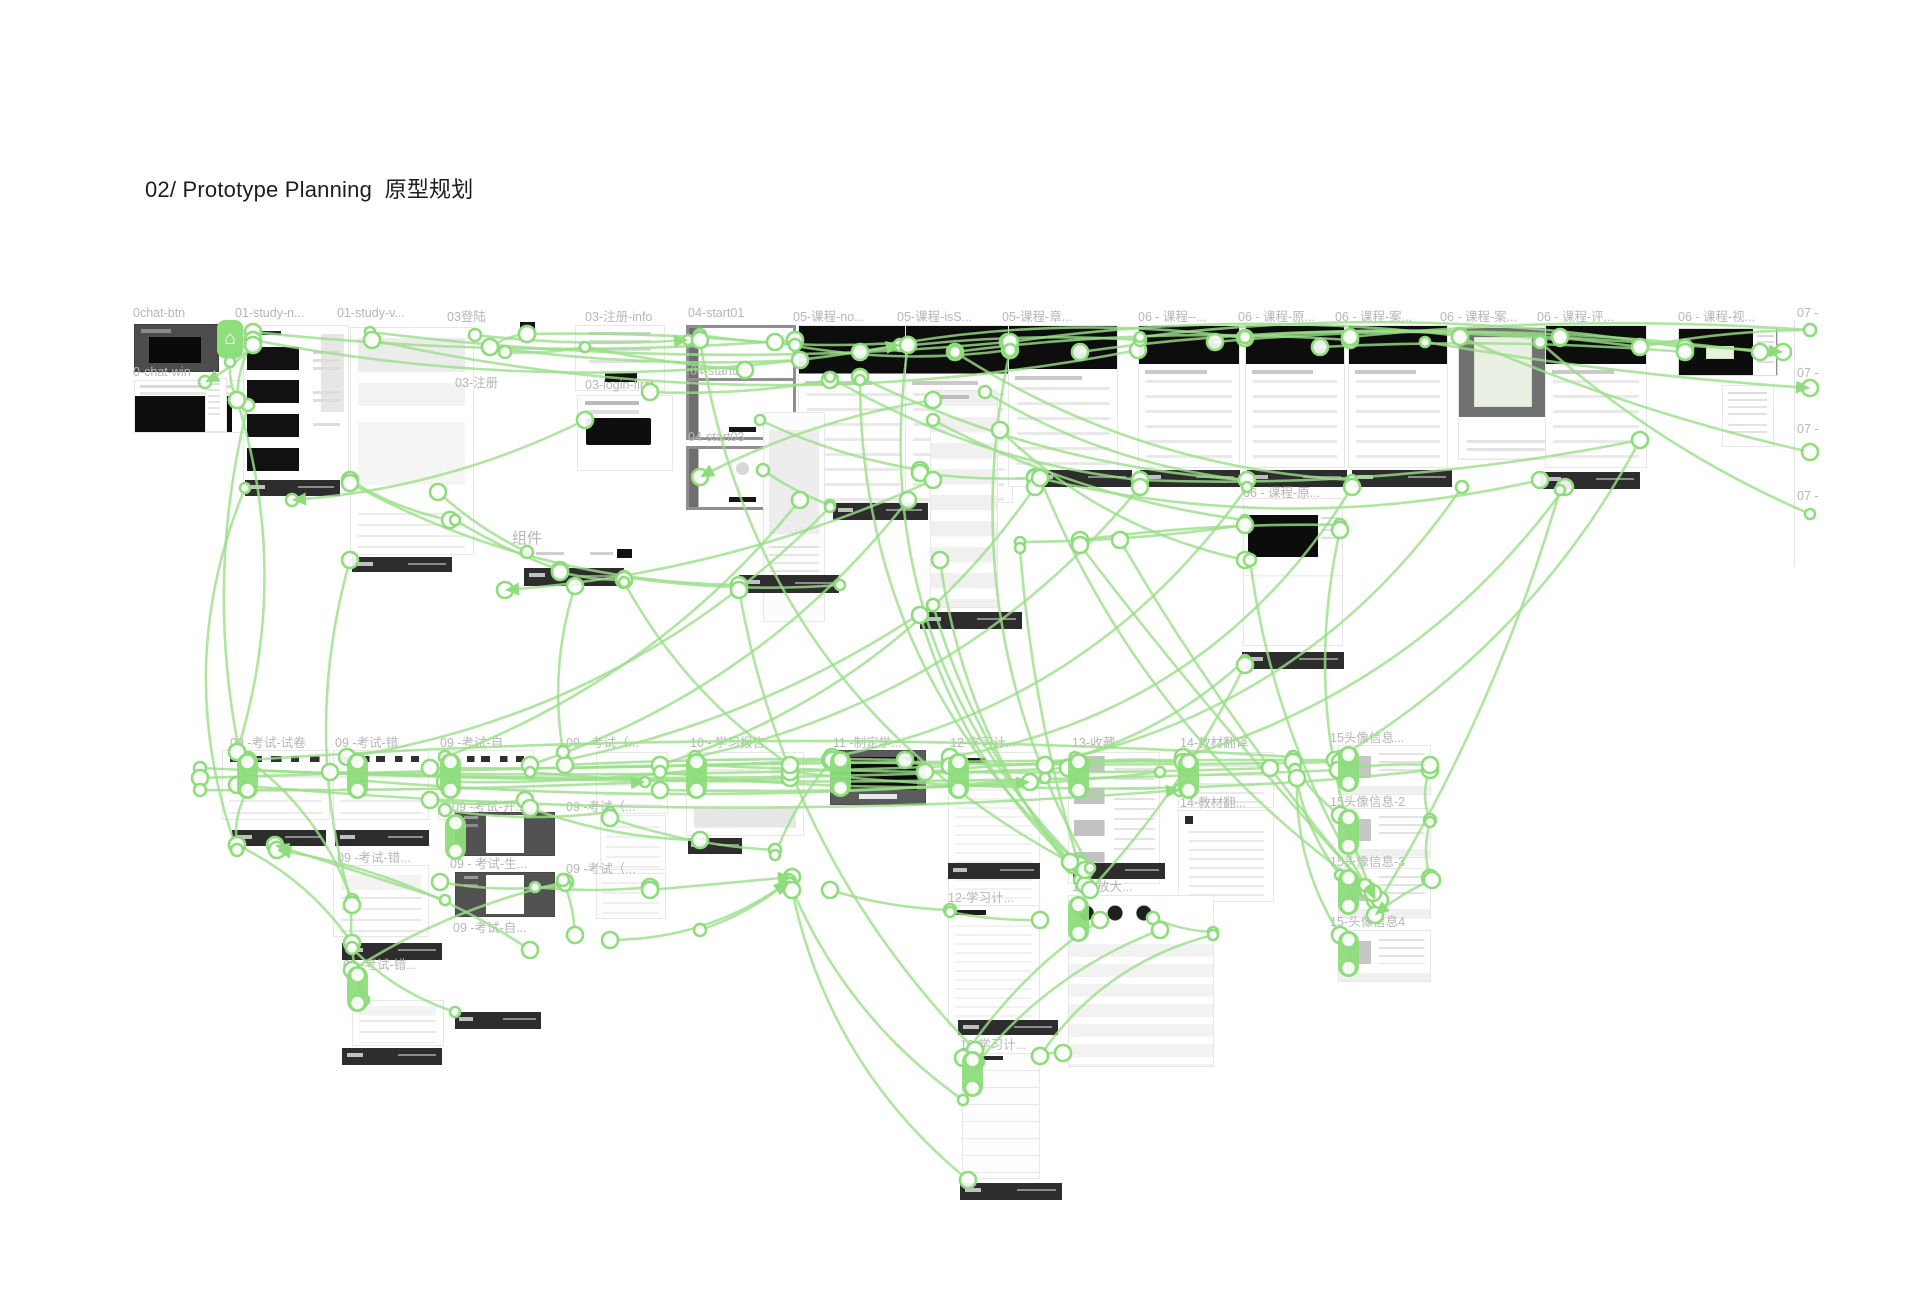  I want to click on frame-label: 15-头像信息4, so click(1368, 922).